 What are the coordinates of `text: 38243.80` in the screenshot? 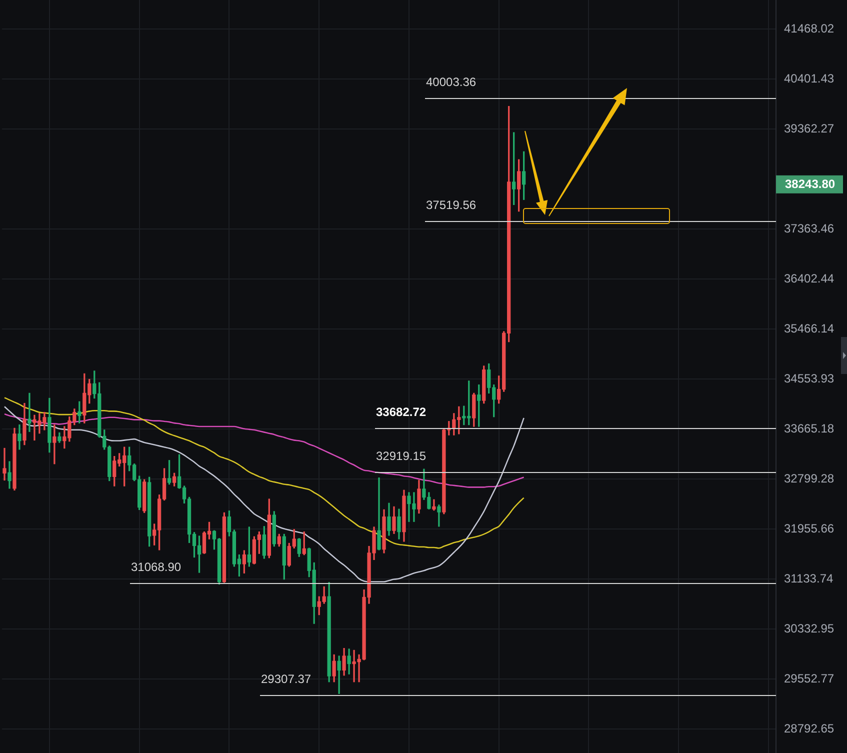 It's located at (810, 184).